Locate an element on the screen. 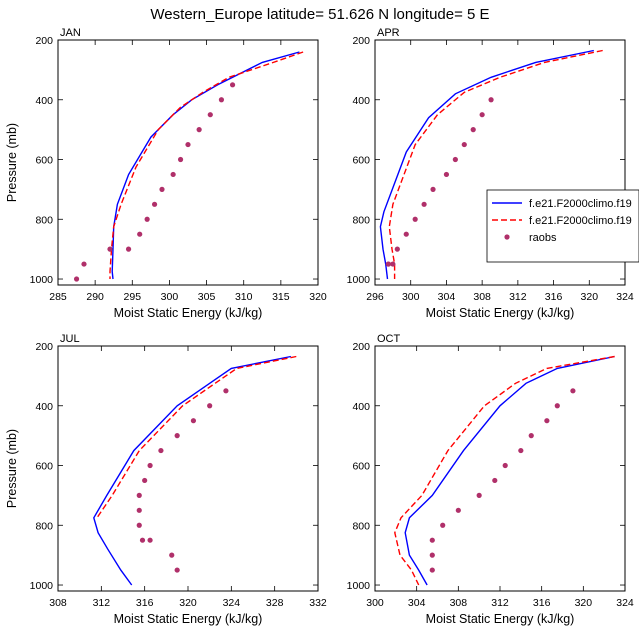 Image resolution: width=639 pixels, height=639 pixels. legend-label: raobs is located at coordinates (543, 238).